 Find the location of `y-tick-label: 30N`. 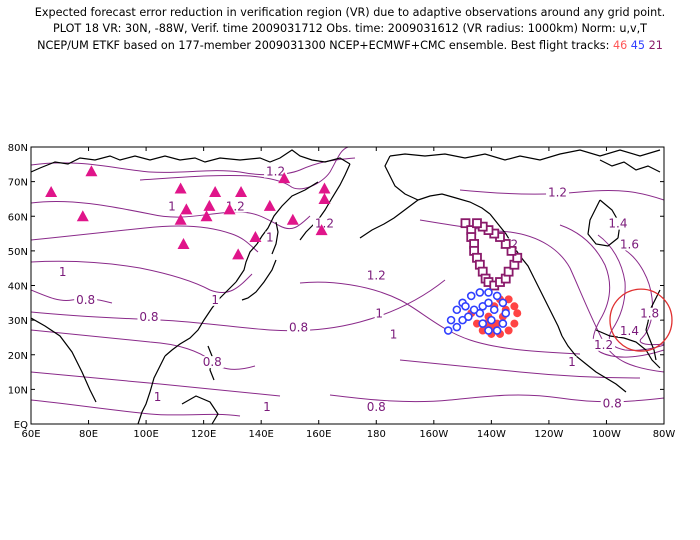

y-tick-label: 30N is located at coordinates (18, 321).